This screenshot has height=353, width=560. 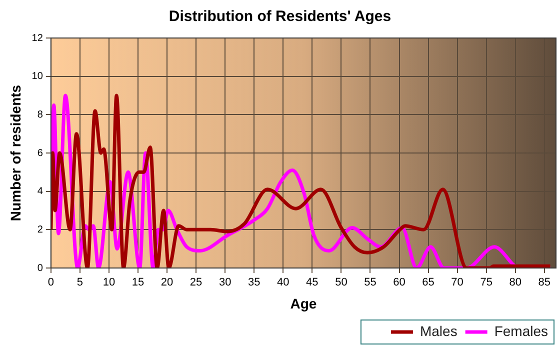 What do you see at coordinates (40, 114) in the screenshot?
I see `y-tick-label: 8` at bounding box center [40, 114].